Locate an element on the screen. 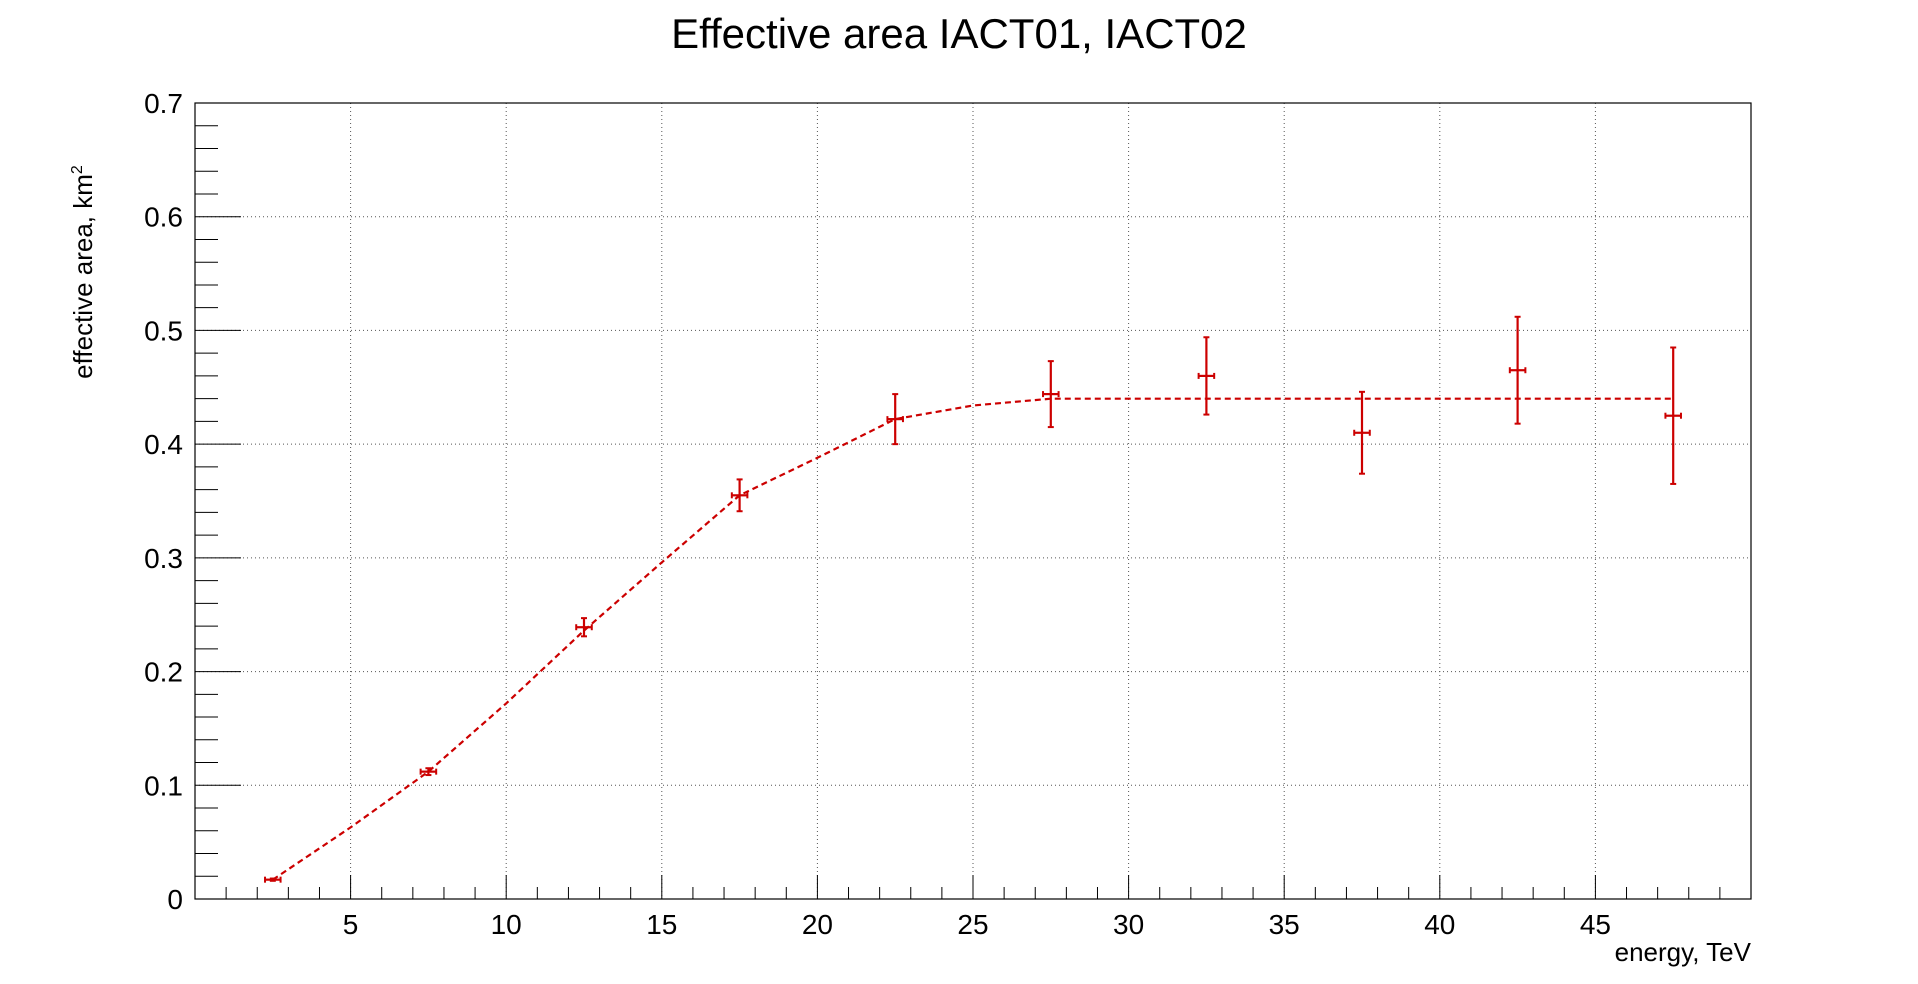  x-tick-label: 20 is located at coordinates (817, 924).